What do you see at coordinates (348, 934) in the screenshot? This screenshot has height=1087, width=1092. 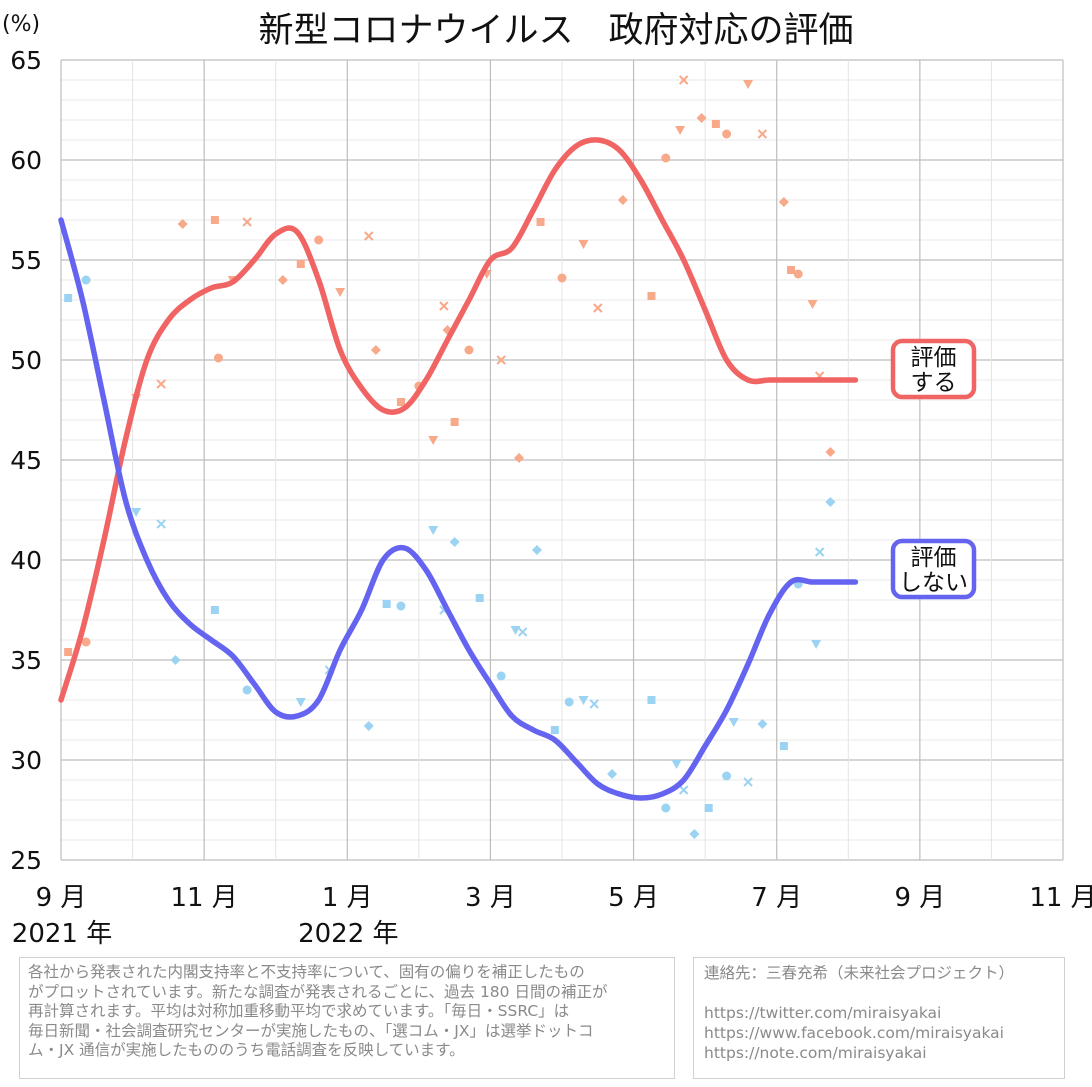 I see `x-year-label: 2022 年` at bounding box center [348, 934].